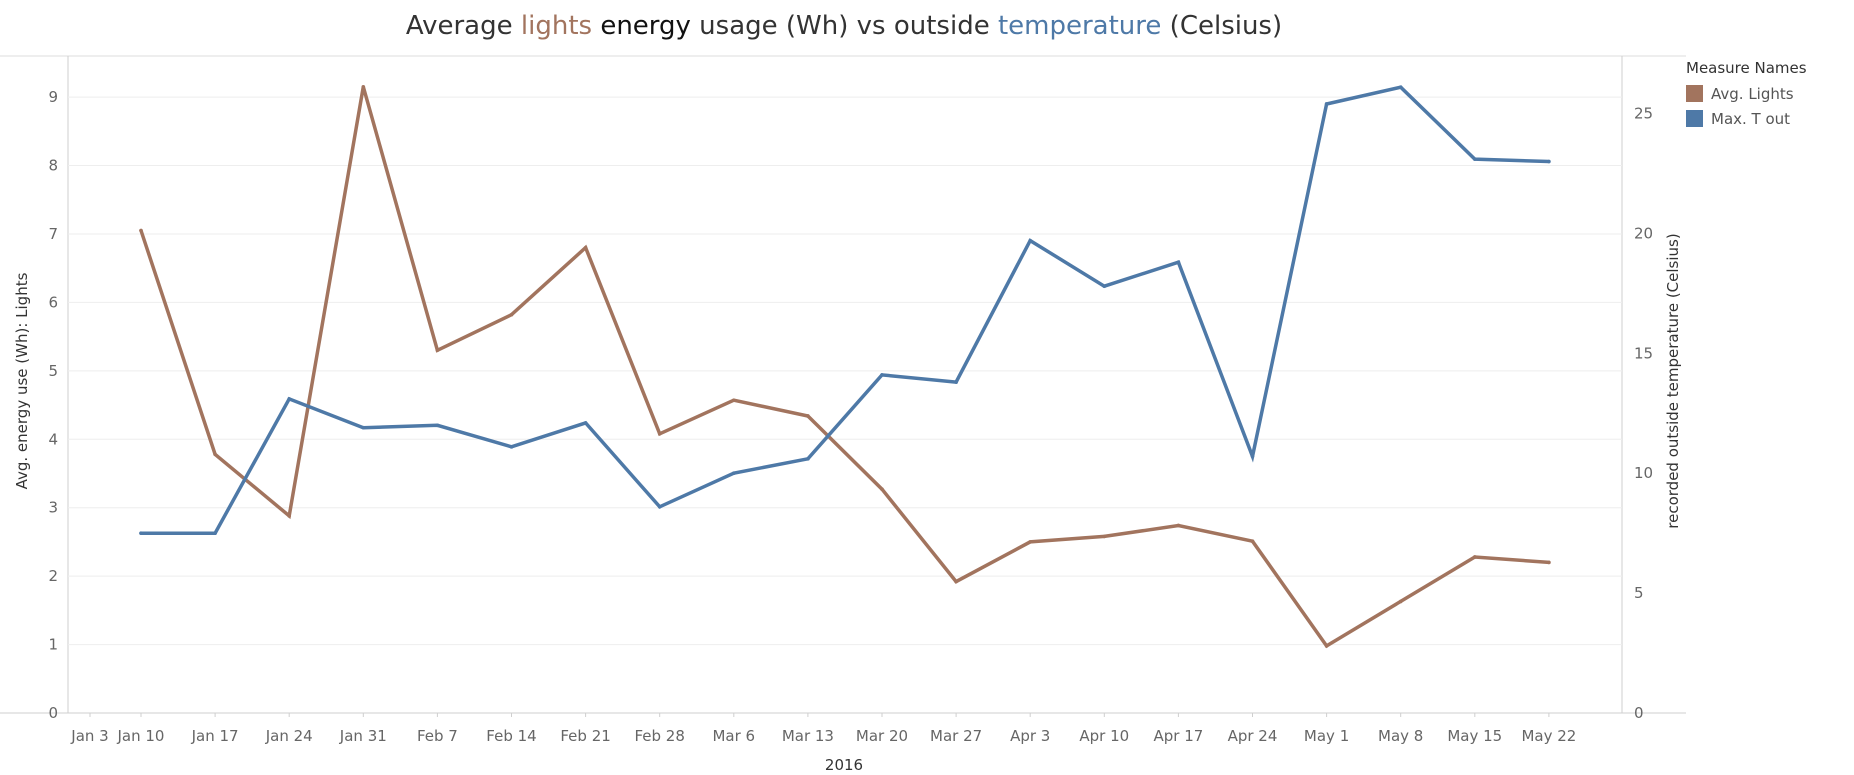 The image size is (1854, 775). Describe the element at coordinates (53, 508) in the screenshot. I see `left-tick-label: 3` at that location.